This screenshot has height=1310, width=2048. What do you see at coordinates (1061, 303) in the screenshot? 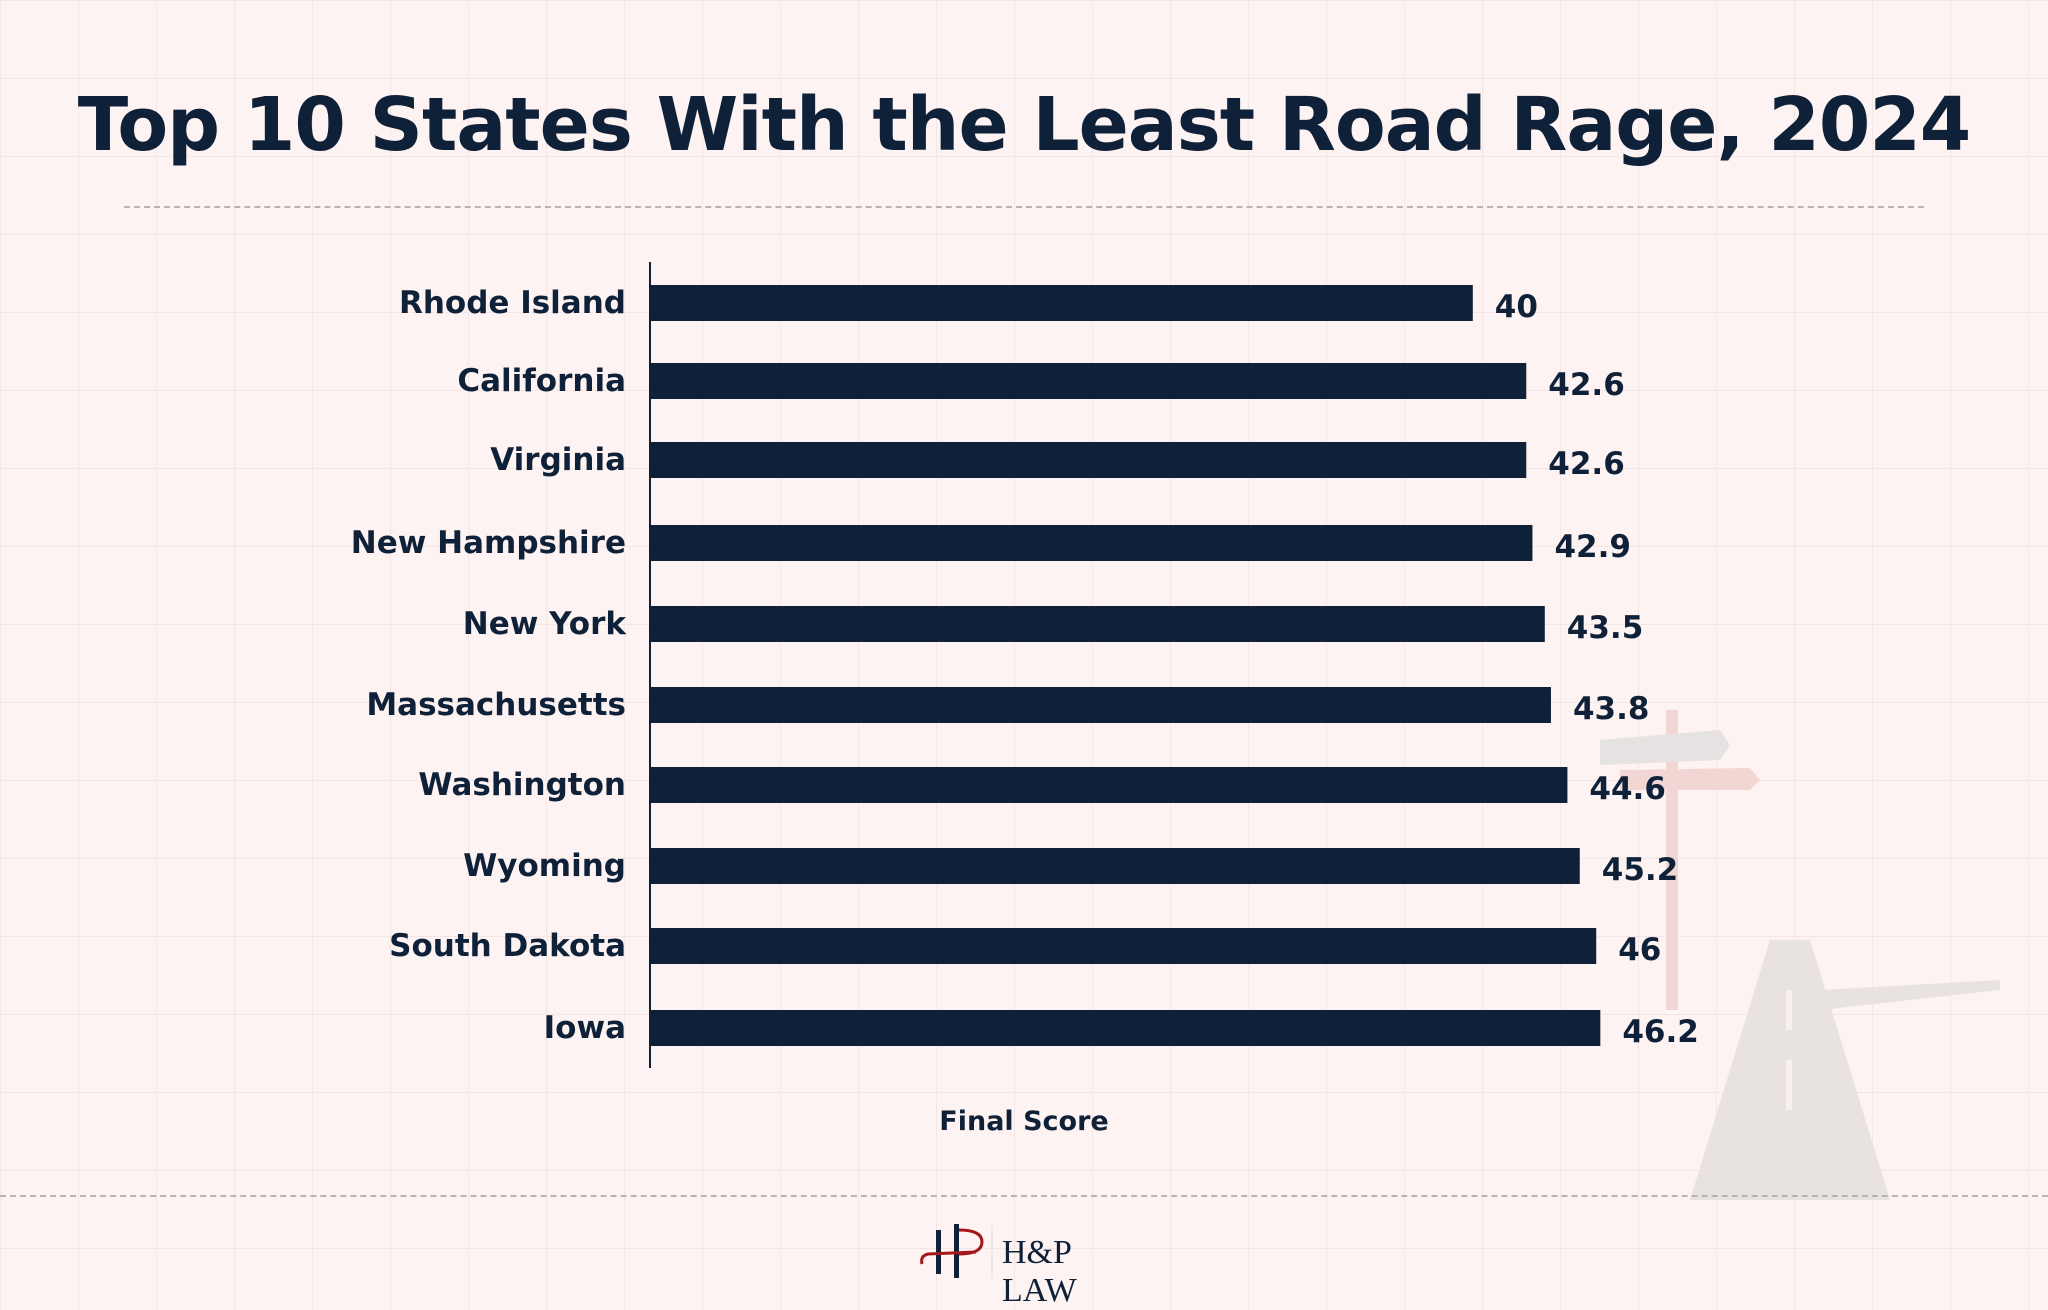
I see `bar-rhode-island` at bounding box center [1061, 303].